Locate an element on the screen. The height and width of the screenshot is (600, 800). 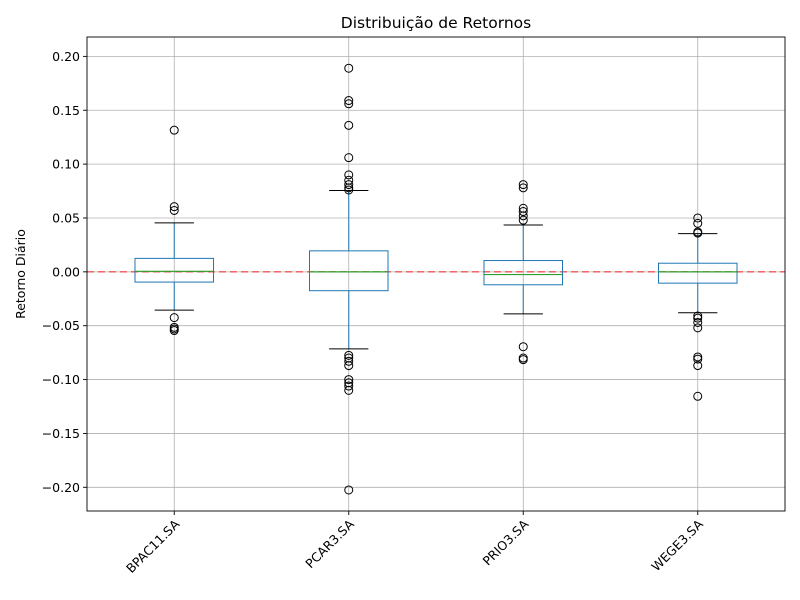
y-tick-label: 0.10 is located at coordinates (66, 164).